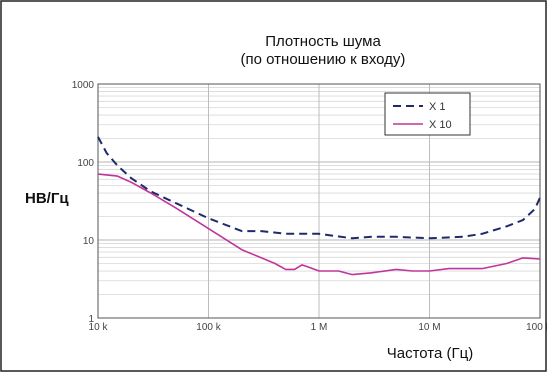  I want to click on legend-label-x1: X 1, so click(437, 107).